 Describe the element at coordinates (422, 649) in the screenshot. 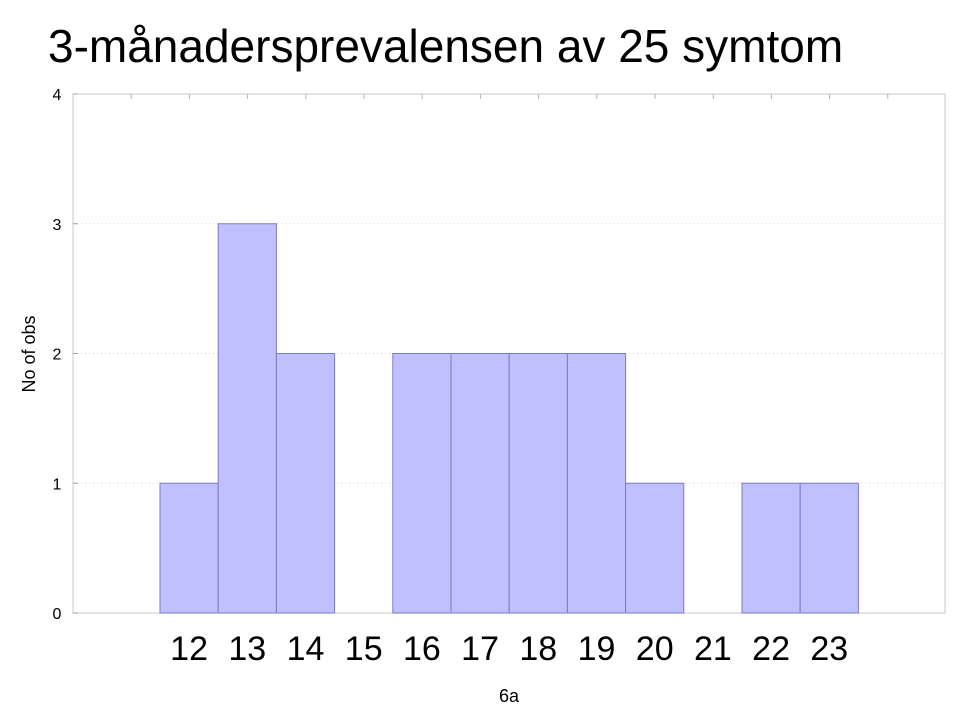

I see `x-tick-label: 16` at that location.